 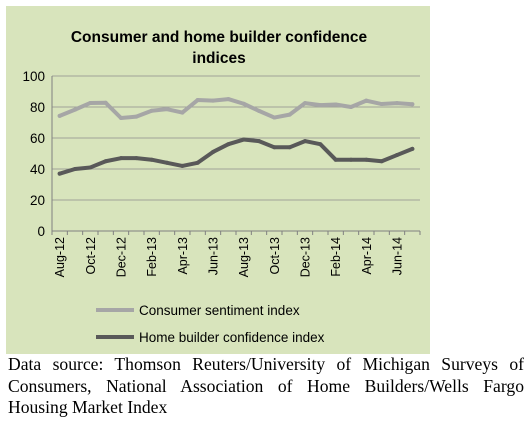 What do you see at coordinates (219, 37) in the screenshot?
I see `chart-title-line-1: Consumer and home builder confidence` at bounding box center [219, 37].